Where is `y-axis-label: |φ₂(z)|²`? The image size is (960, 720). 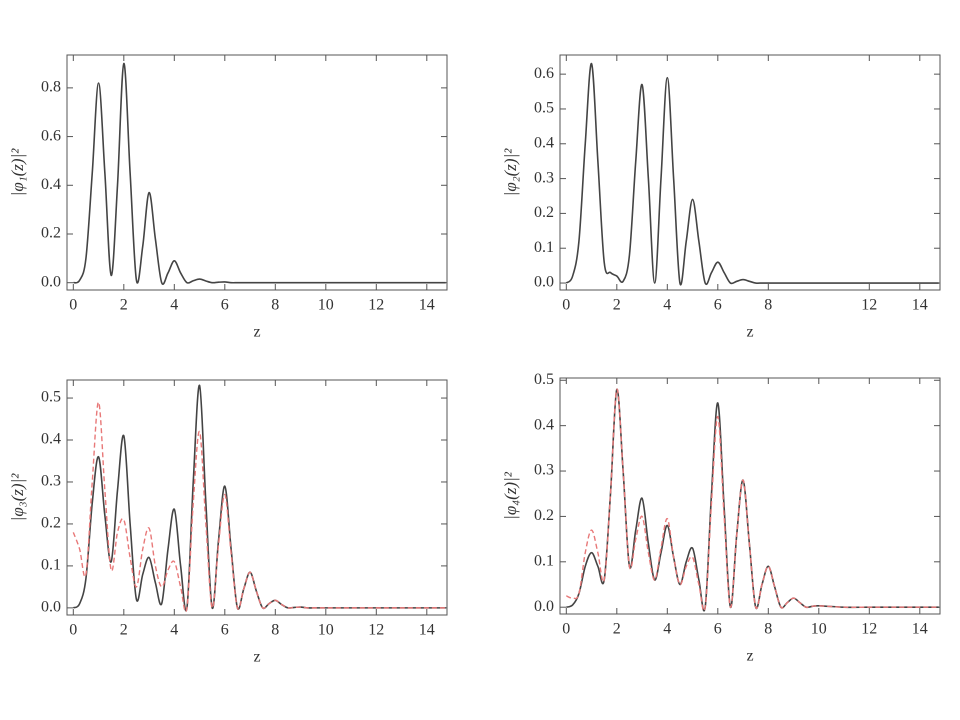 y-axis-label: |φ₂(z)|² is located at coordinates (510, 172).